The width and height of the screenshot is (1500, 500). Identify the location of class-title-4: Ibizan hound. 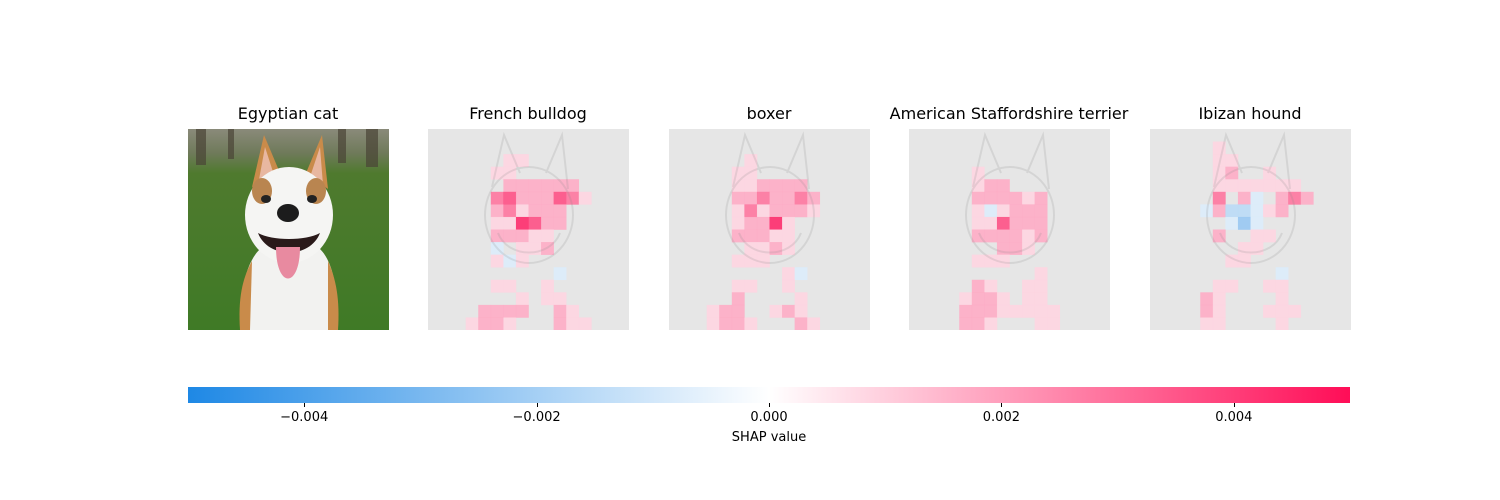
(1250, 113).